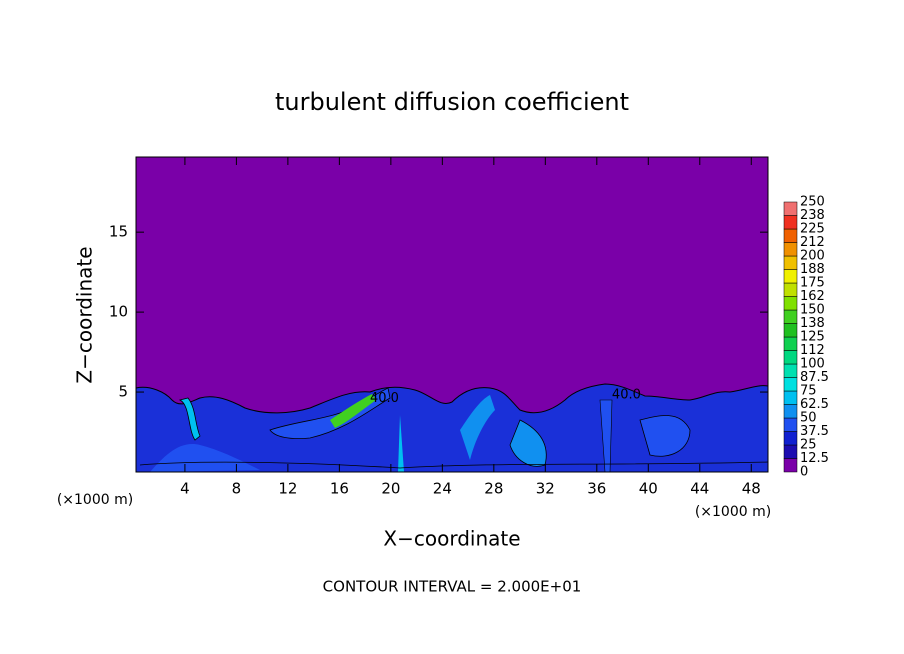  Describe the element at coordinates (812, 283) in the screenshot. I see `colorbar-label: 175` at that location.